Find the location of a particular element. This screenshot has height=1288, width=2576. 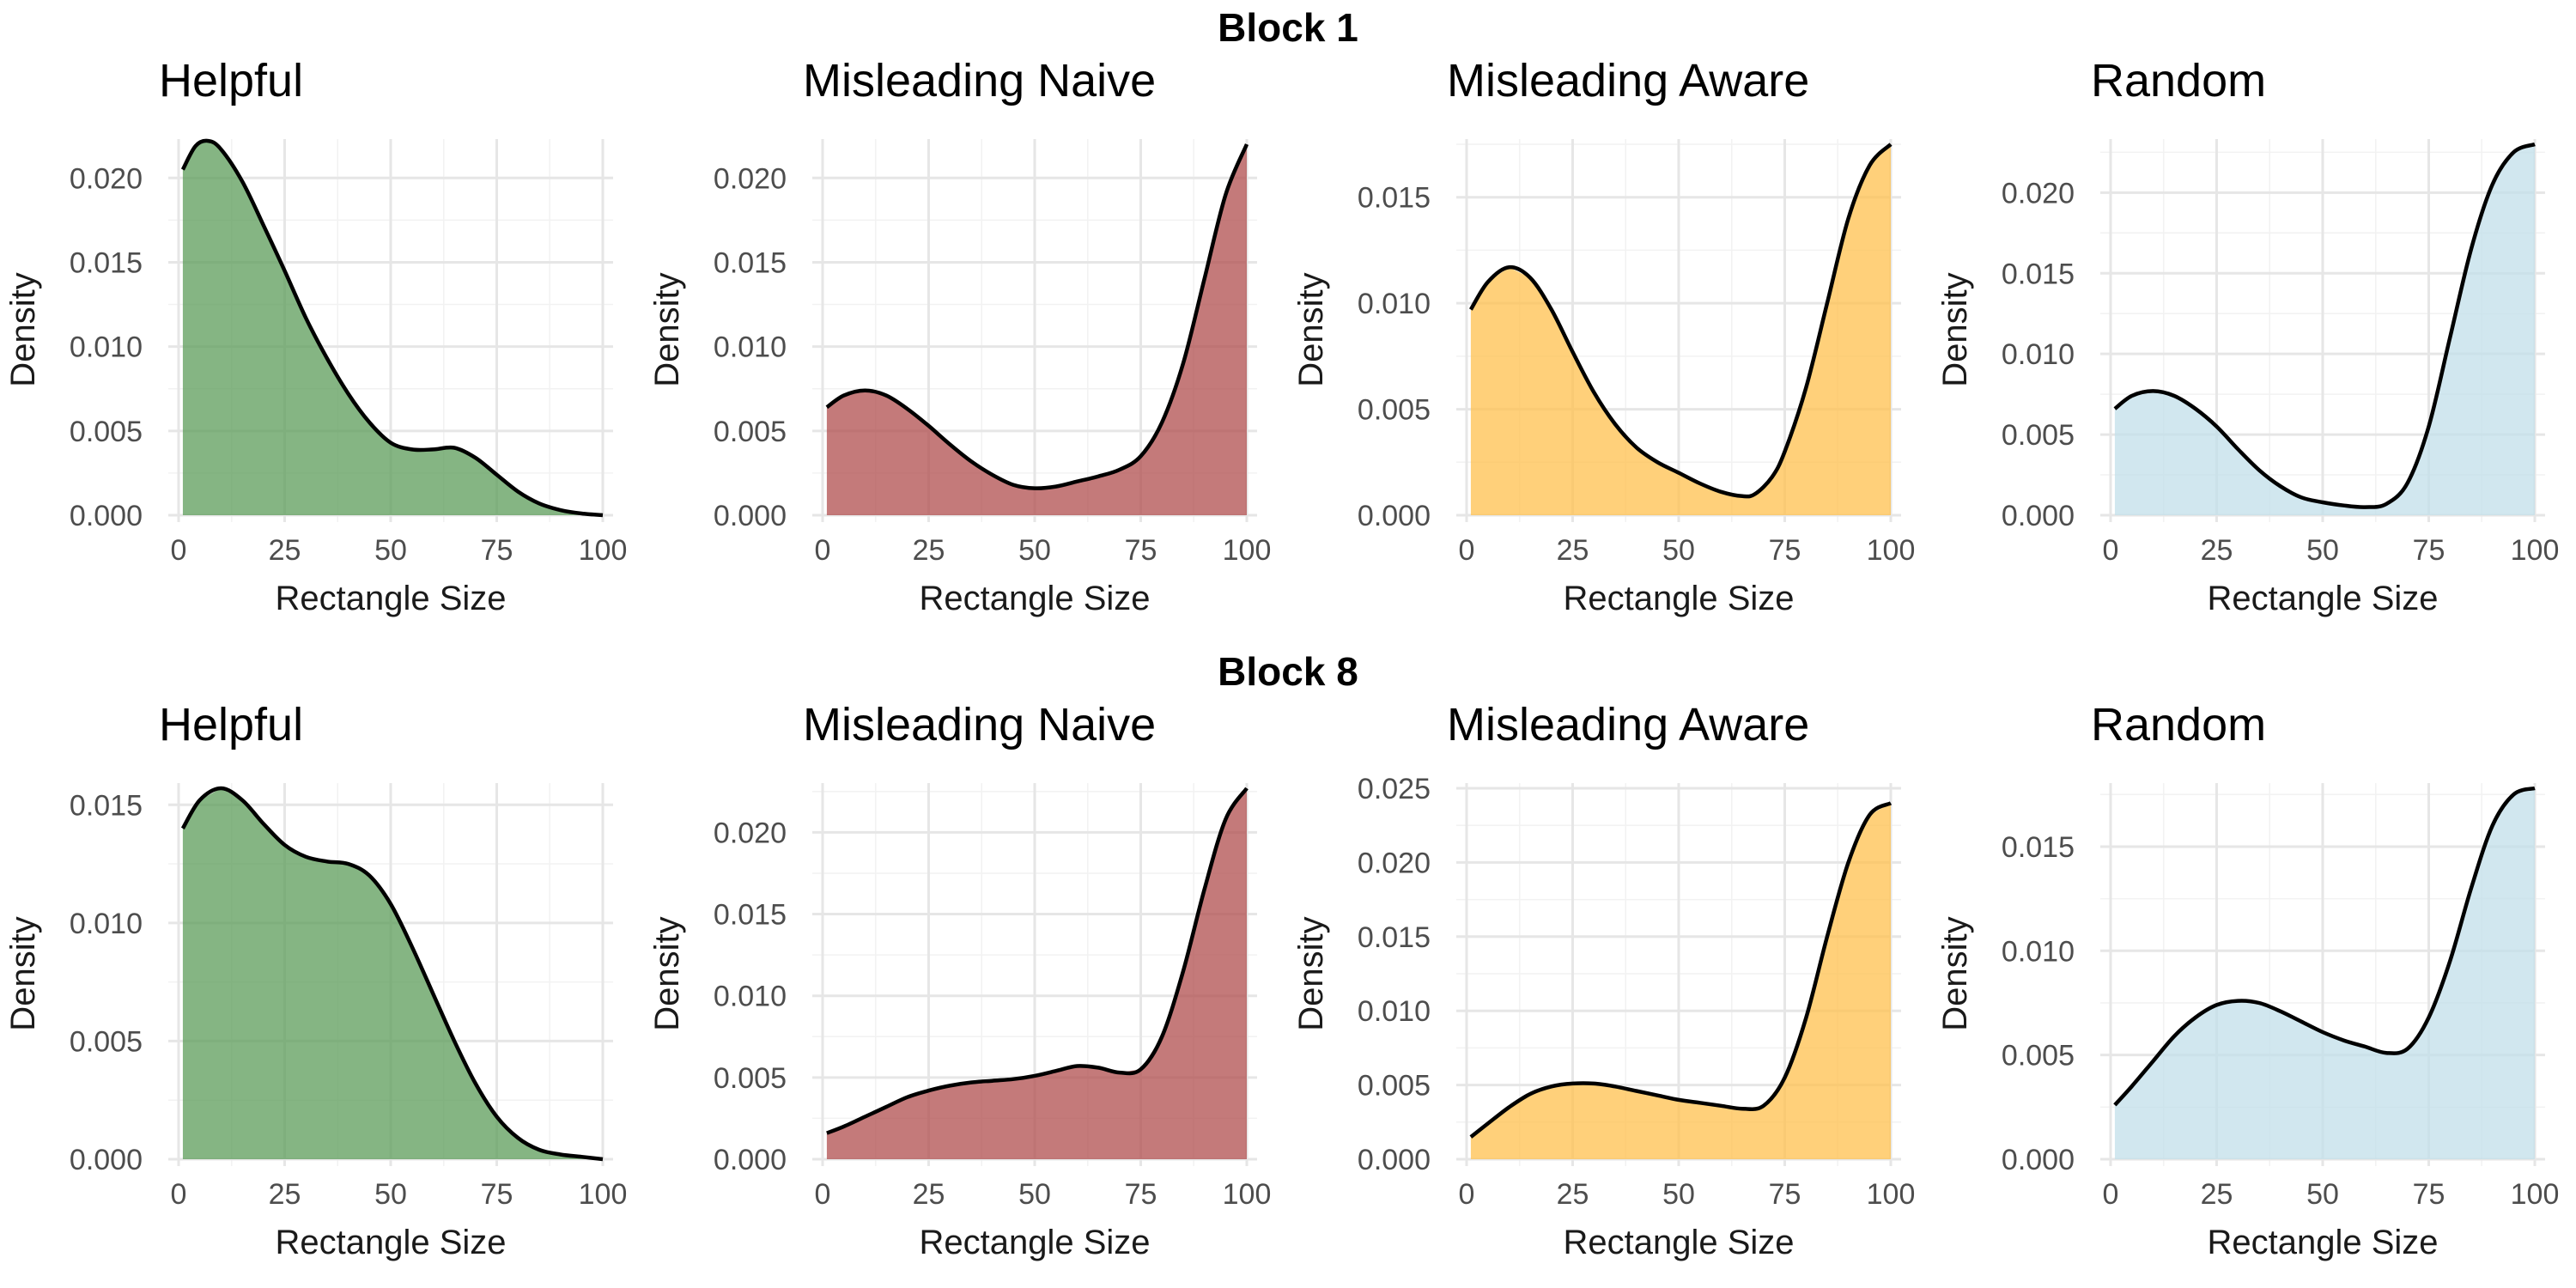

panel-title: Misleading Naive is located at coordinates (980, 80).